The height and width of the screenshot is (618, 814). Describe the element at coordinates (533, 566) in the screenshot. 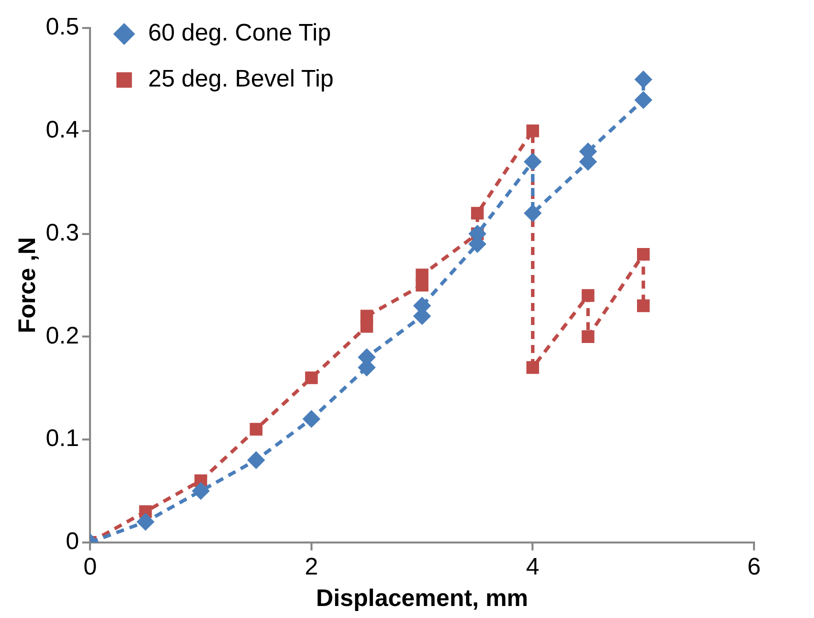

I see `x-tick-label: 4` at that location.